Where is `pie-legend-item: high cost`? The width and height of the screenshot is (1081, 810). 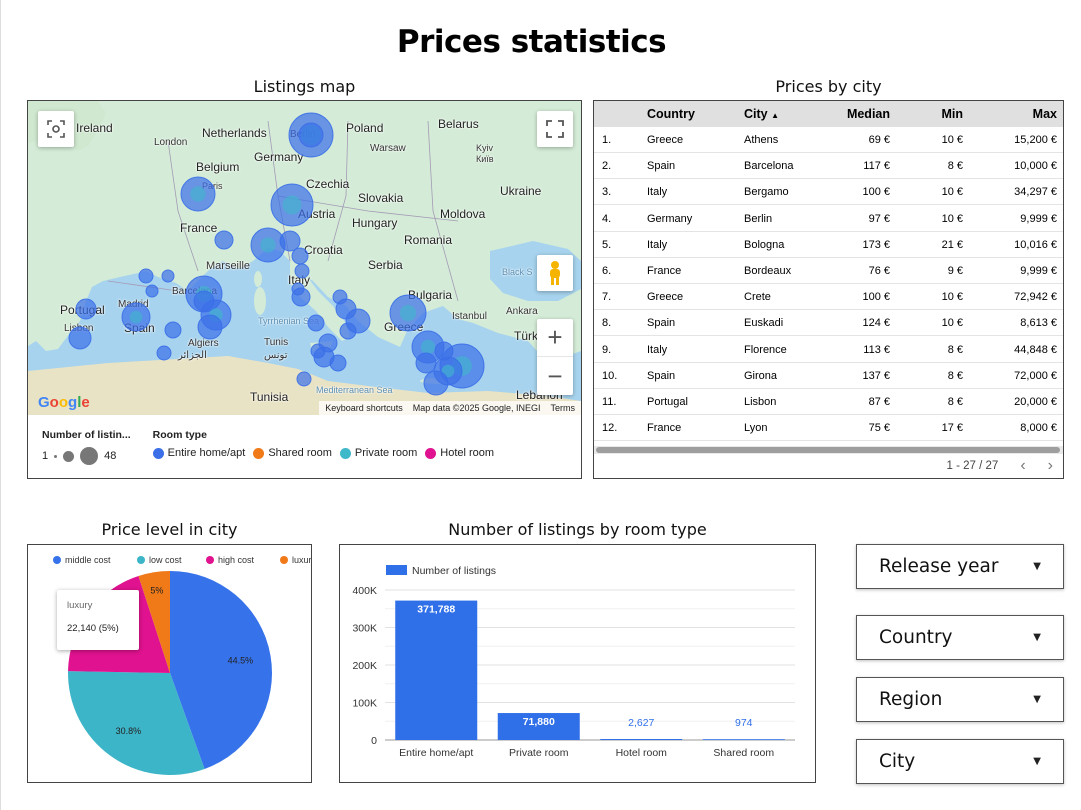 pie-legend-item: high cost is located at coordinates (230, 560).